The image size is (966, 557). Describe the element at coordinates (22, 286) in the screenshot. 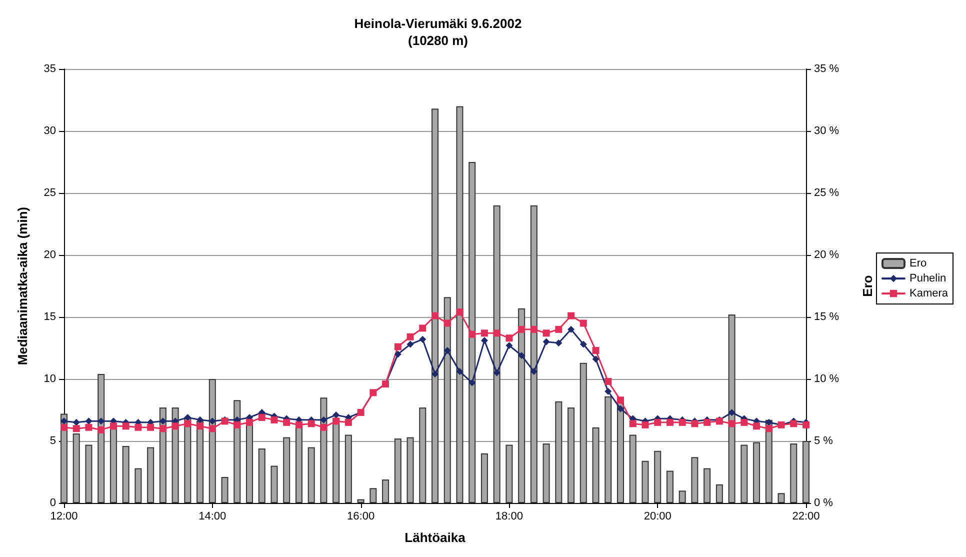

I see `y-axis-title: Mediaanimatka-aika (min)` at that location.